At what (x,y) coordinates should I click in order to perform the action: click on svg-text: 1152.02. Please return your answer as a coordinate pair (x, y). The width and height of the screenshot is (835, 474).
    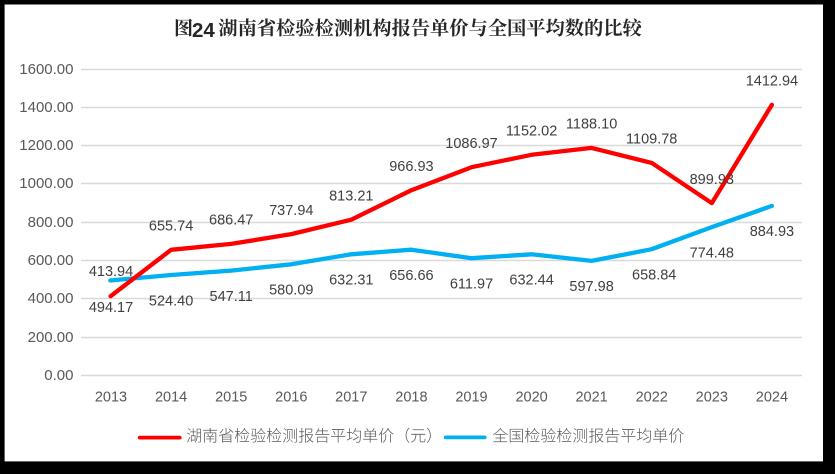
    Looking at the image, I should click on (531, 132).